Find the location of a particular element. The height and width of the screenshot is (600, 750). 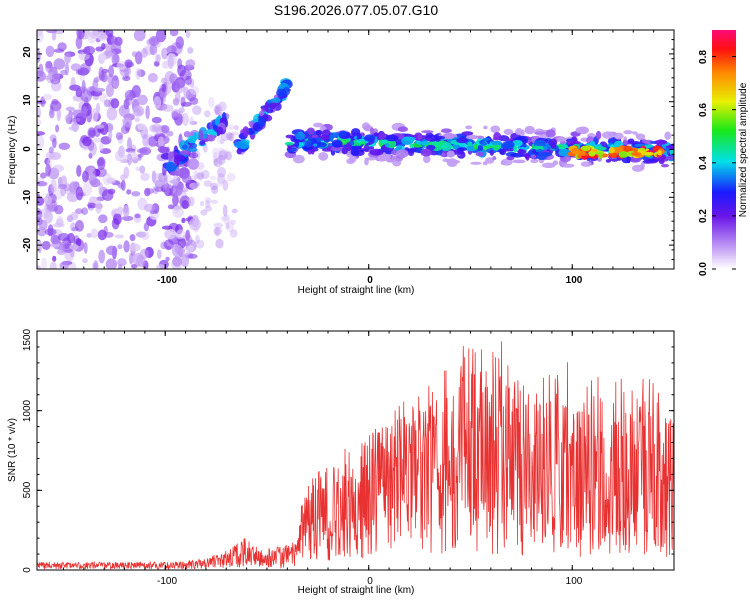

x-tick-label: 0 is located at coordinates (370, 581).